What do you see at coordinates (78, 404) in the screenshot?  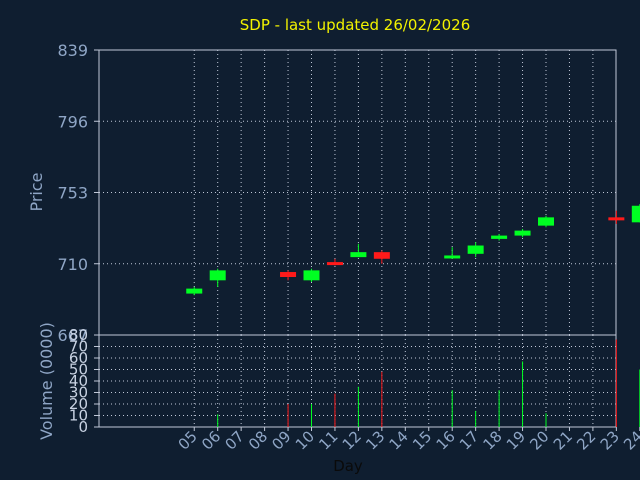 I see `volume-y-tick-label: 20` at bounding box center [78, 404].